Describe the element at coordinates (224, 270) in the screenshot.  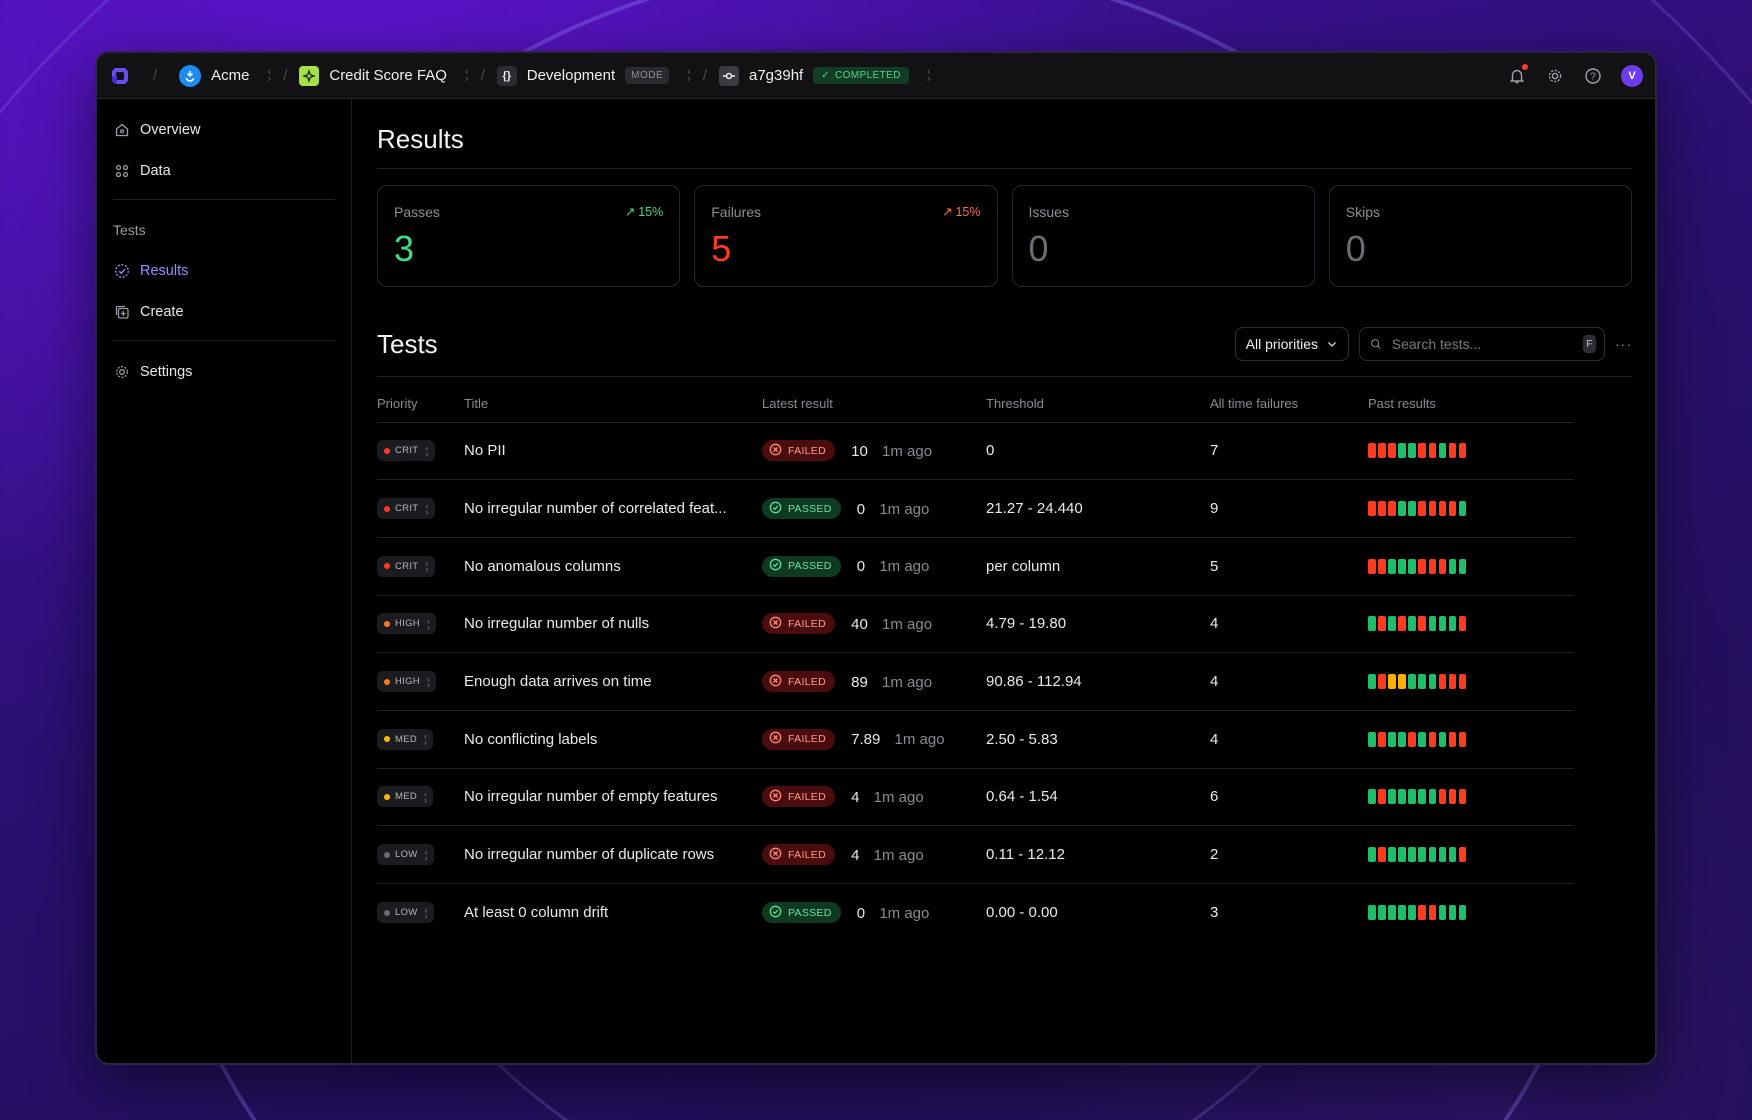
I see `sidebar-item-results: Results` at that location.